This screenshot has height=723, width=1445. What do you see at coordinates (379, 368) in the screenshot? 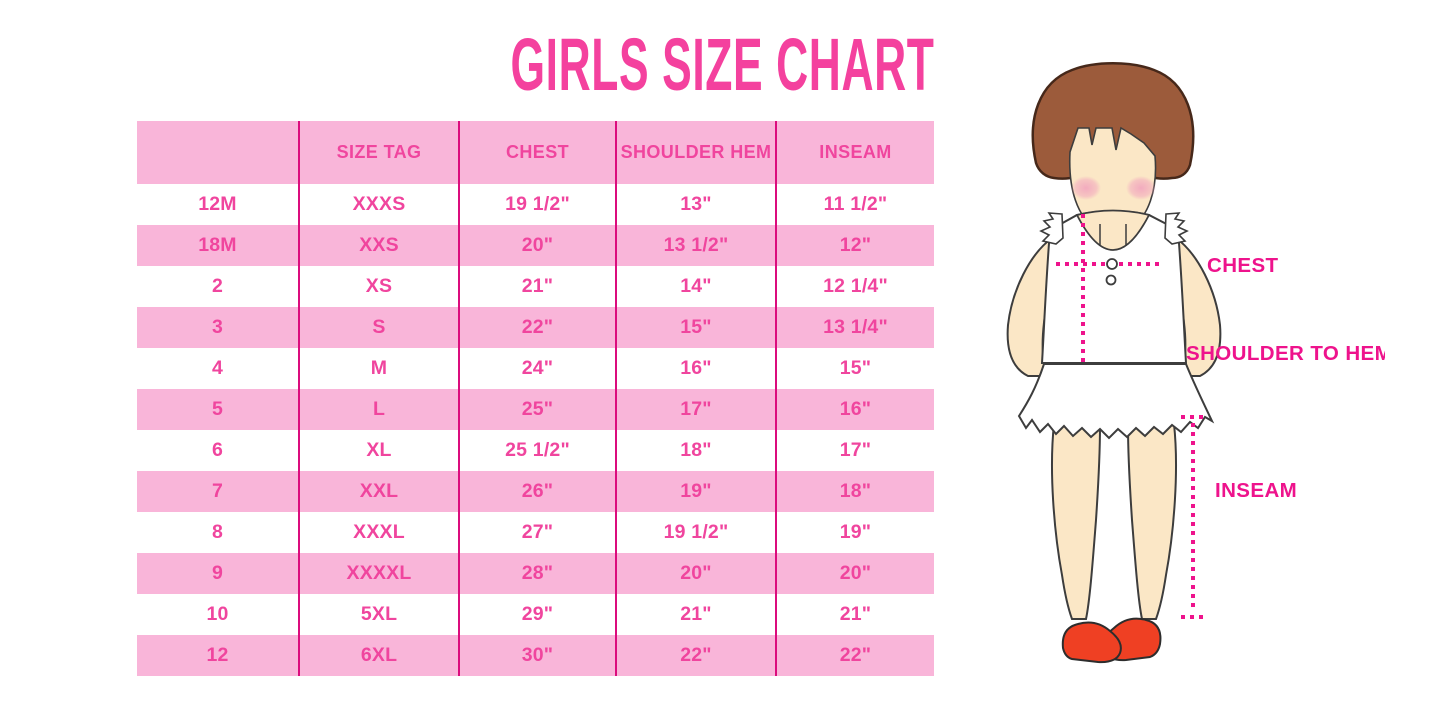
I see `table-cell: M` at bounding box center [379, 368].